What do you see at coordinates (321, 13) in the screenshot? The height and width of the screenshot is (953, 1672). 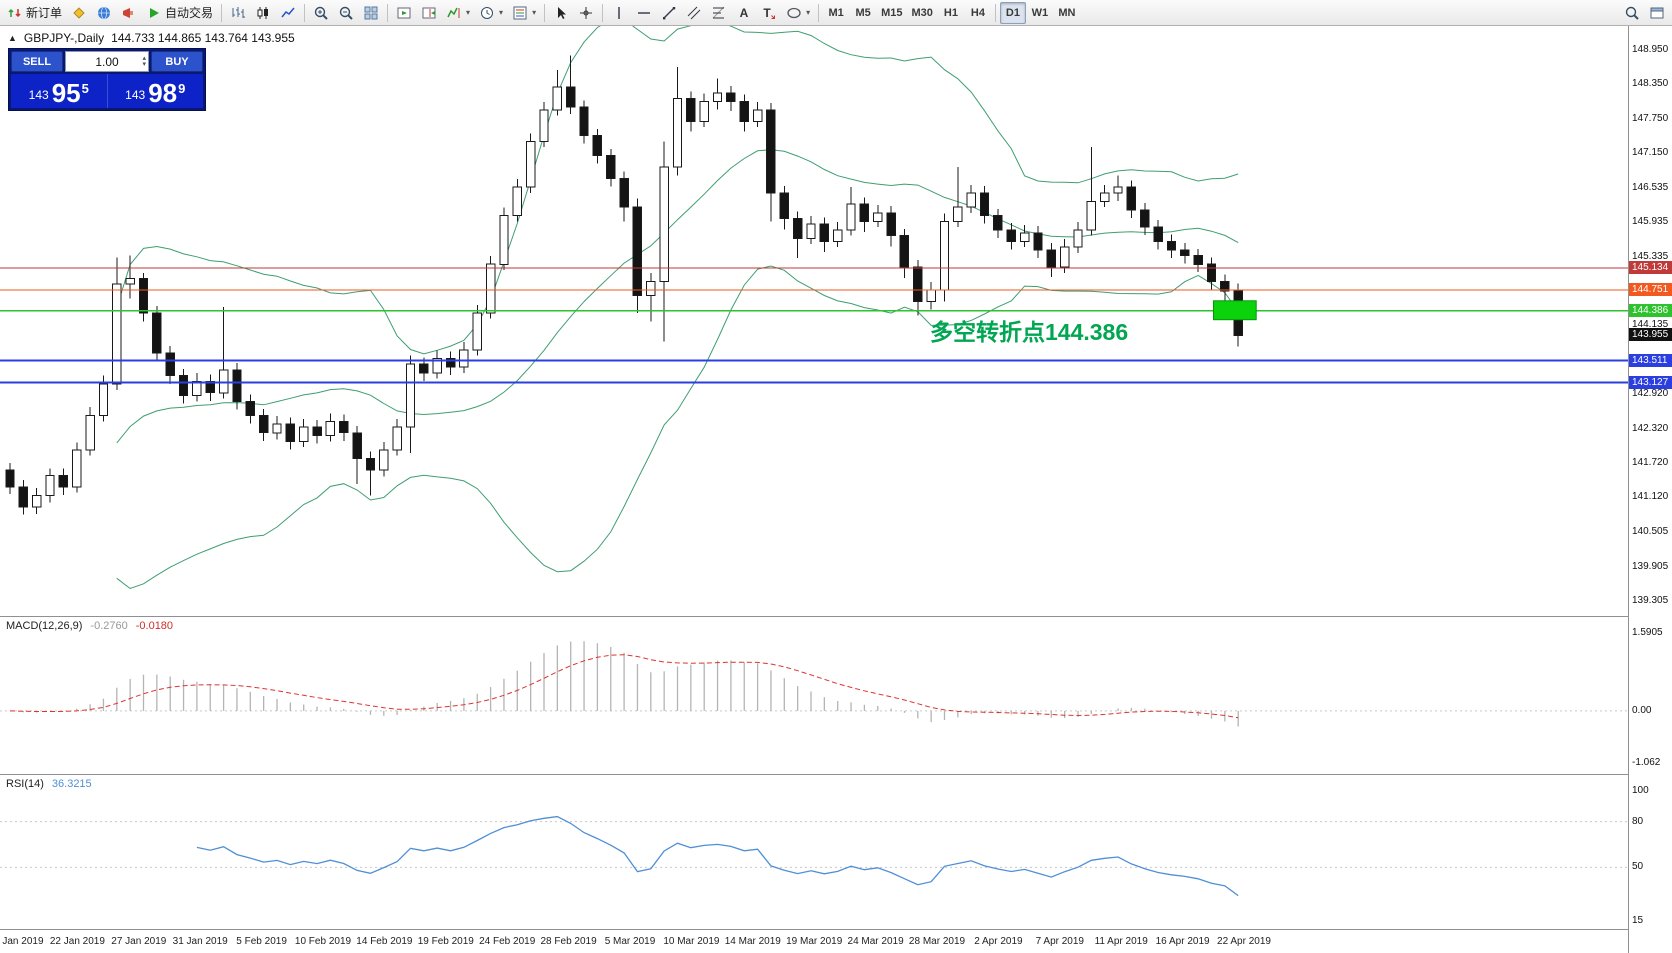 I see `zoom-in-button` at bounding box center [321, 13].